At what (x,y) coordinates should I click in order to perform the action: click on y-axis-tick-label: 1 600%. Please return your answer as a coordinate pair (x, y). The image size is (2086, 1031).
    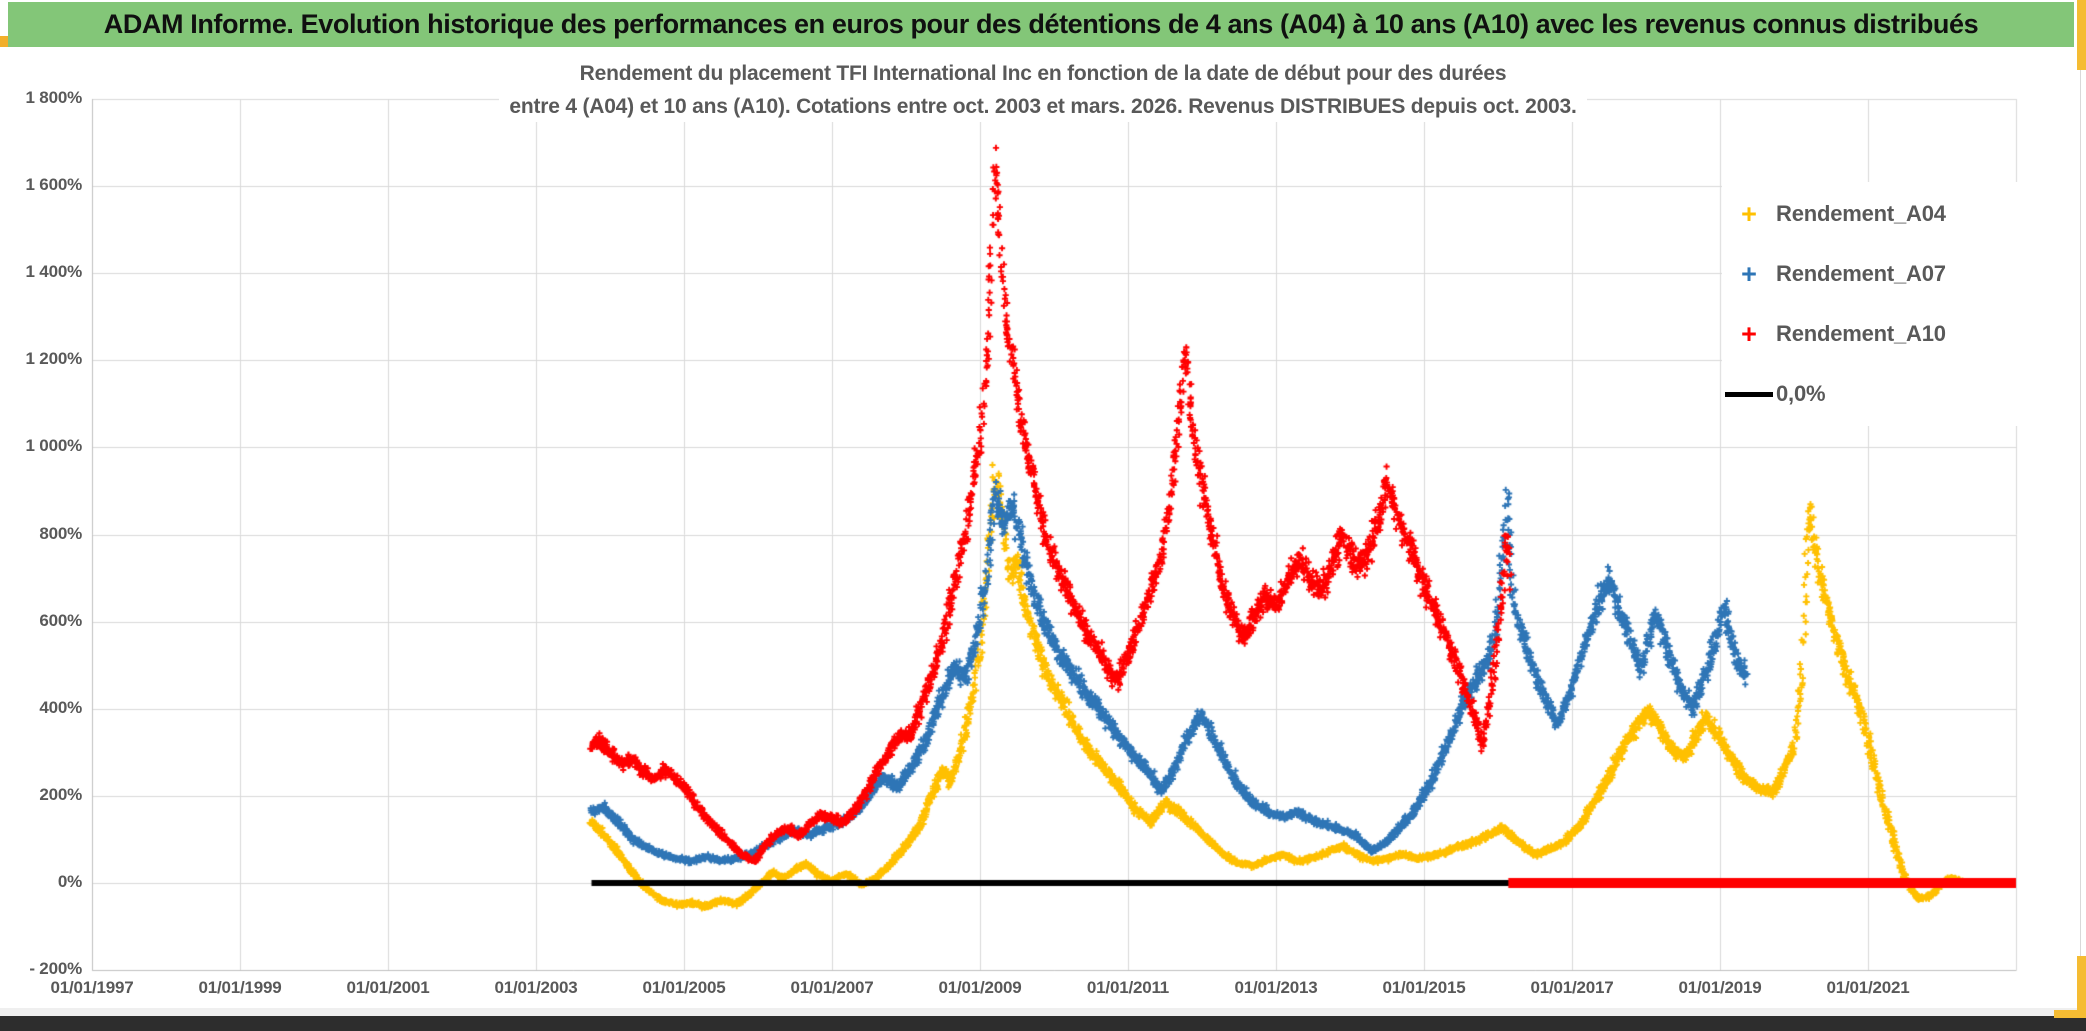
    Looking at the image, I should click on (54, 185).